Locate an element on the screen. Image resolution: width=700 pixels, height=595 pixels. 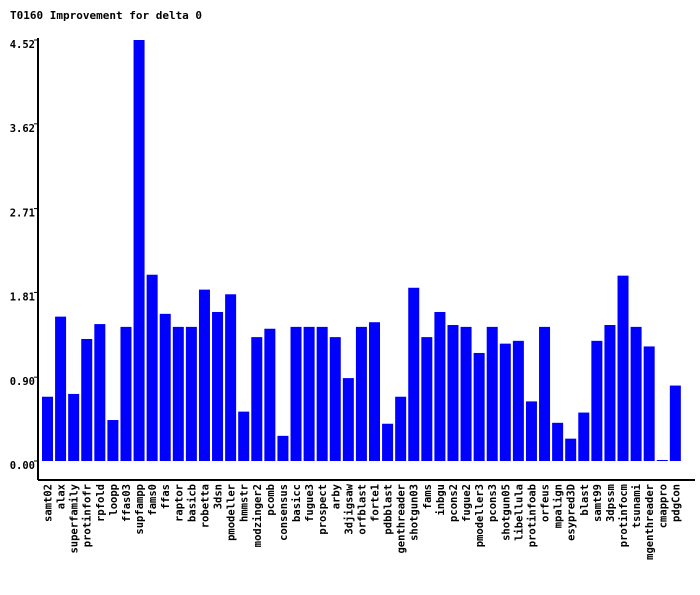
bar-hmmstr is located at coordinates (244, 436).